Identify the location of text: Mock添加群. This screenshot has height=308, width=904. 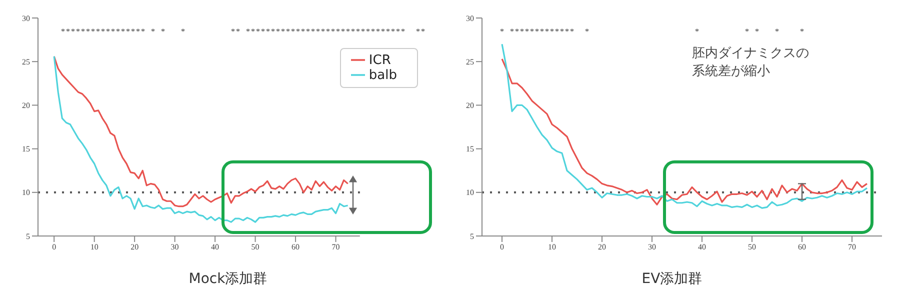
(228, 279).